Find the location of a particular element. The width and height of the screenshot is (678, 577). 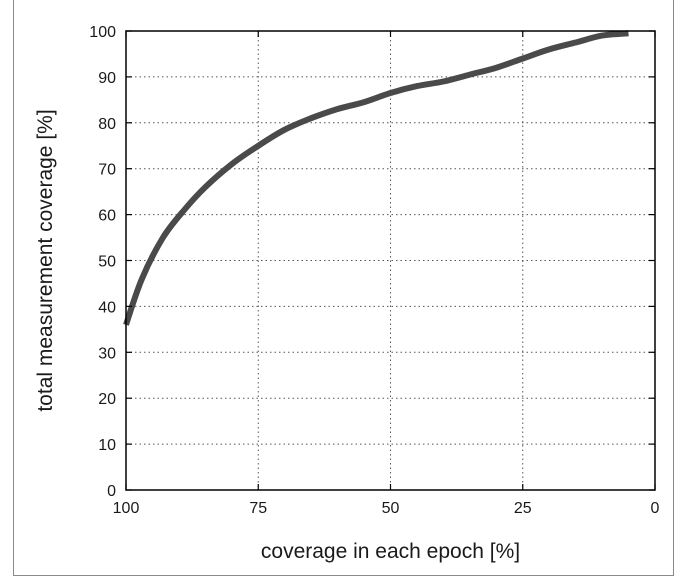

y-tick-label: 80 is located at coordinates (107, 124).